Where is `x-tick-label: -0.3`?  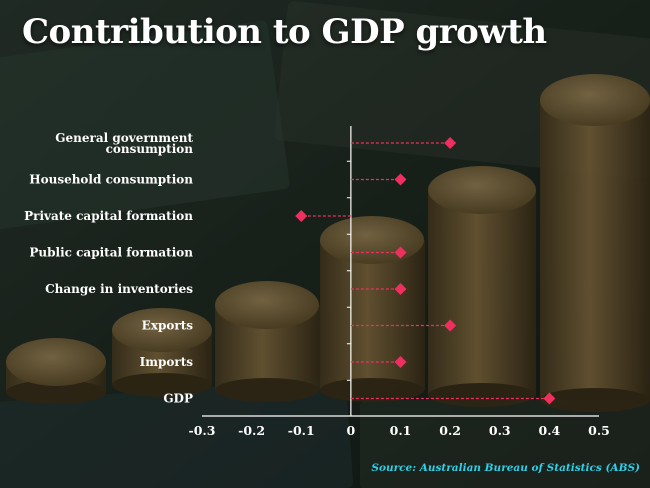 x-tick-label: -0.3 is located at coordinates (202, 430).